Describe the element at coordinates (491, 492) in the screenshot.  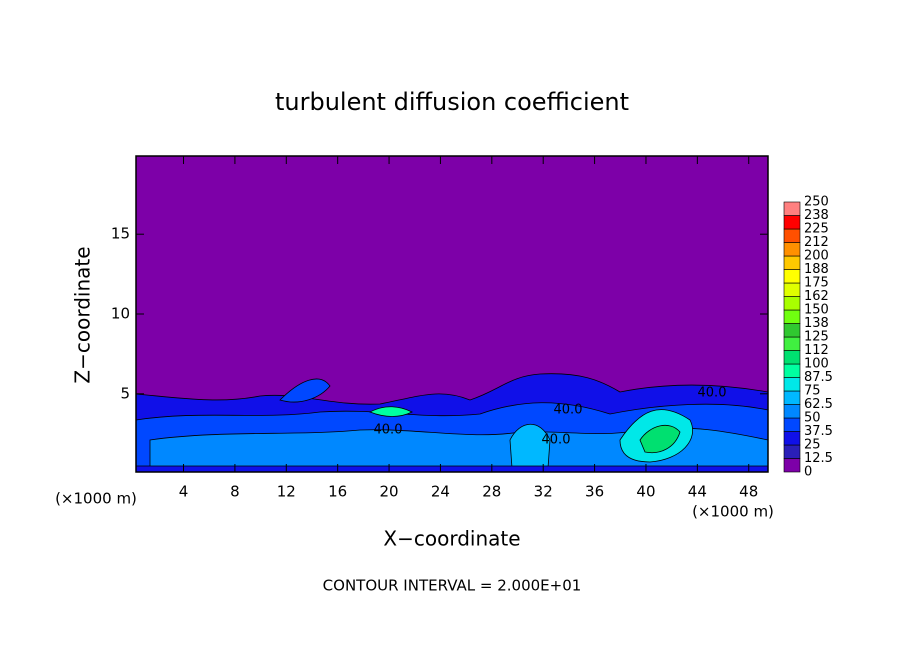
I see `x-tick-label: 28` at that location.